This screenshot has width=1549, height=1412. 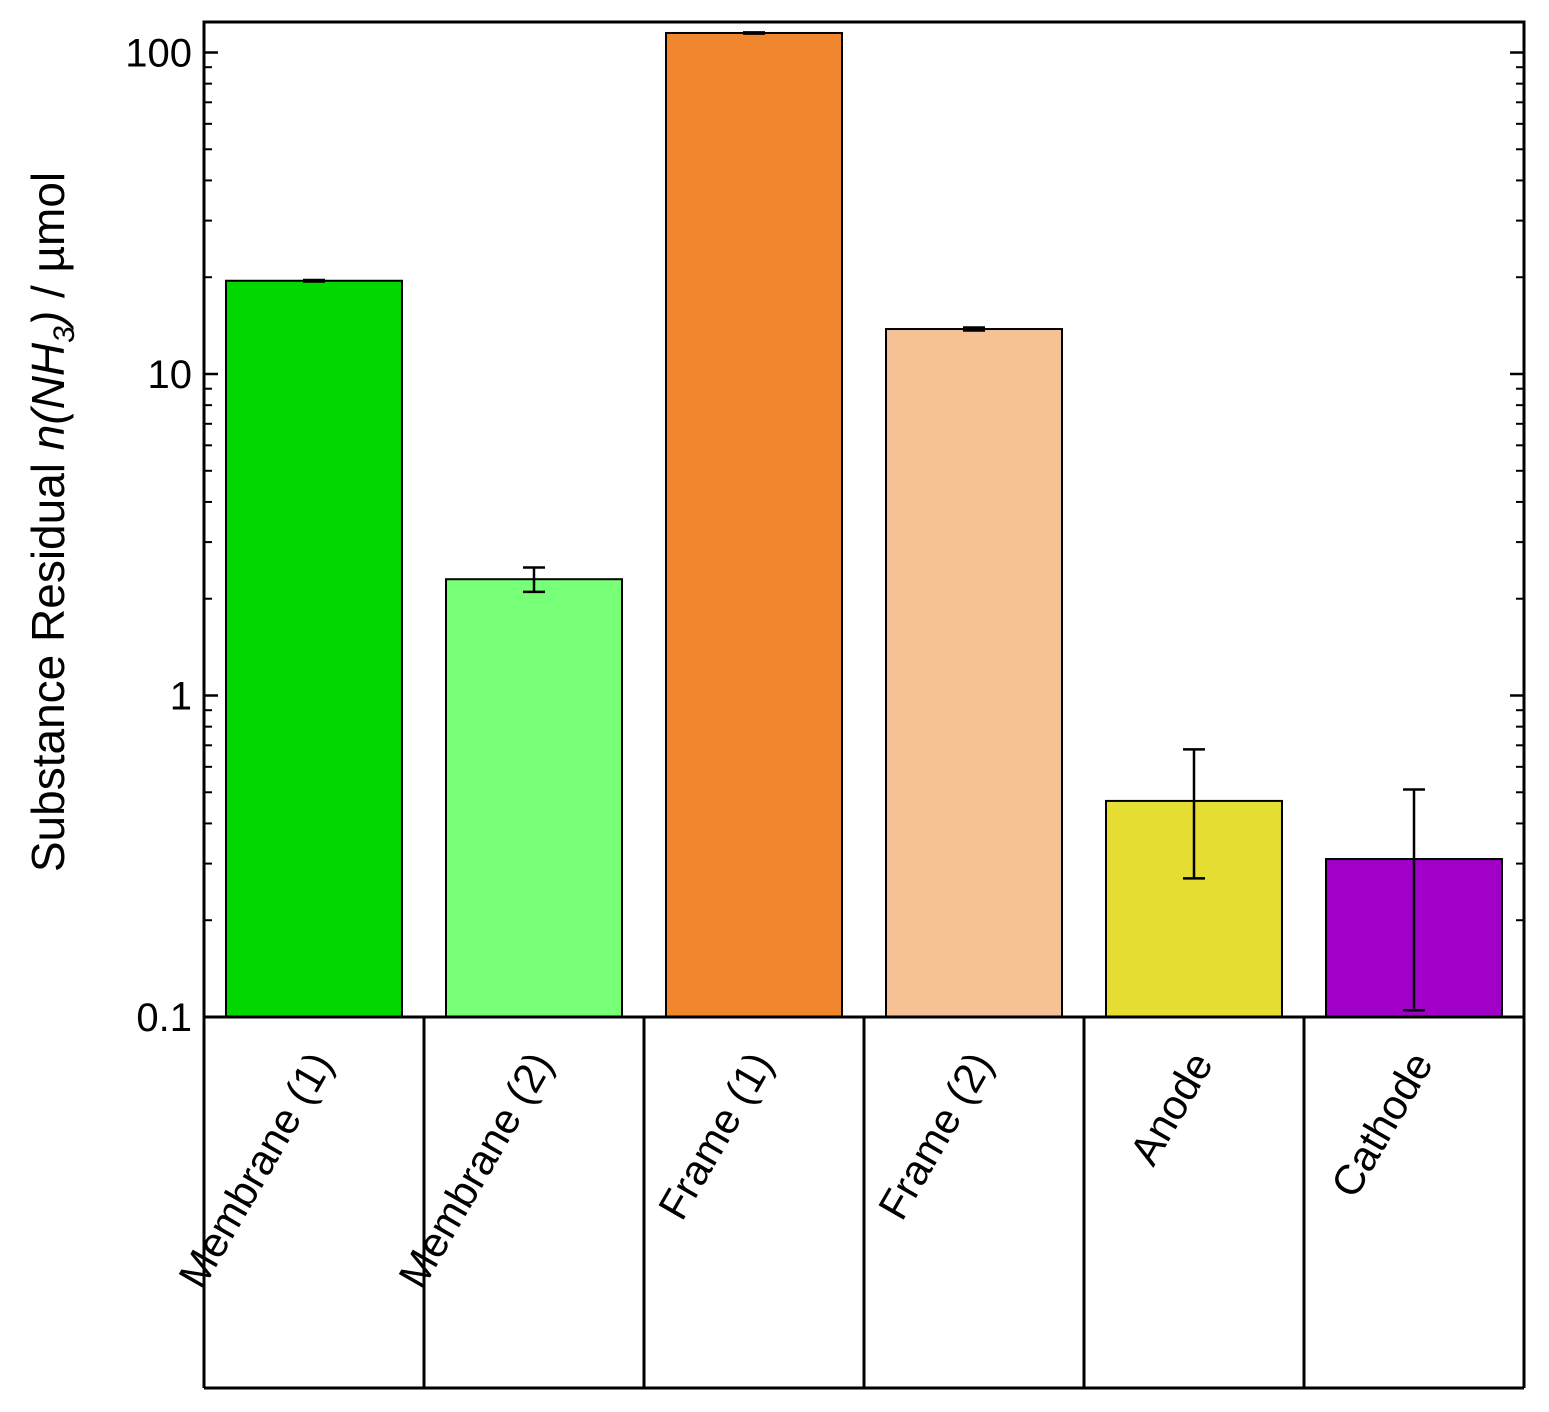 I want to click on category-label-3: Frame (2), so click(x=935, y=1135).